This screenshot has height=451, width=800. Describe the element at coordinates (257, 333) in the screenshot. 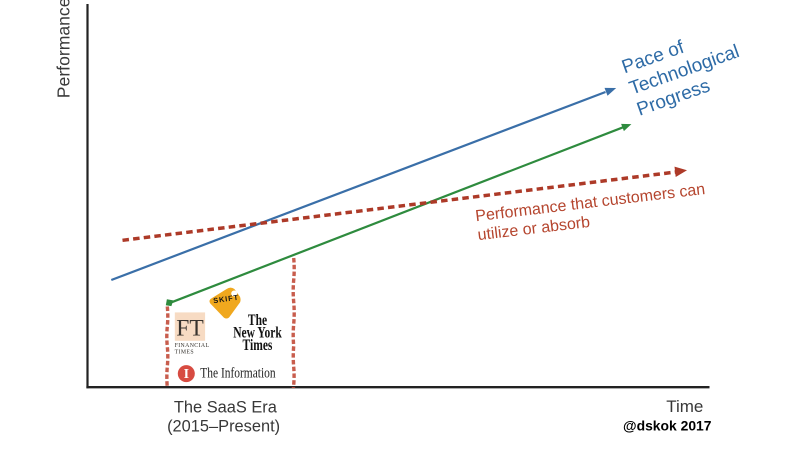

I see `svg-text: New York` at that location.